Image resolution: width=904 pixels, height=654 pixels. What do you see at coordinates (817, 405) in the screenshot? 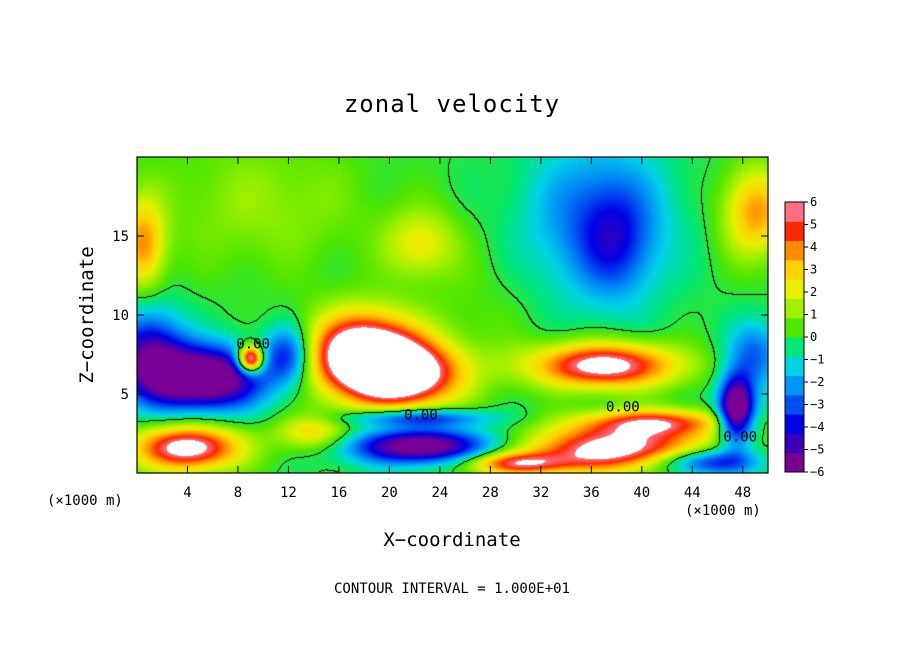
I see `colorbar-tick-label: −3` at bounding box center [817, 405].